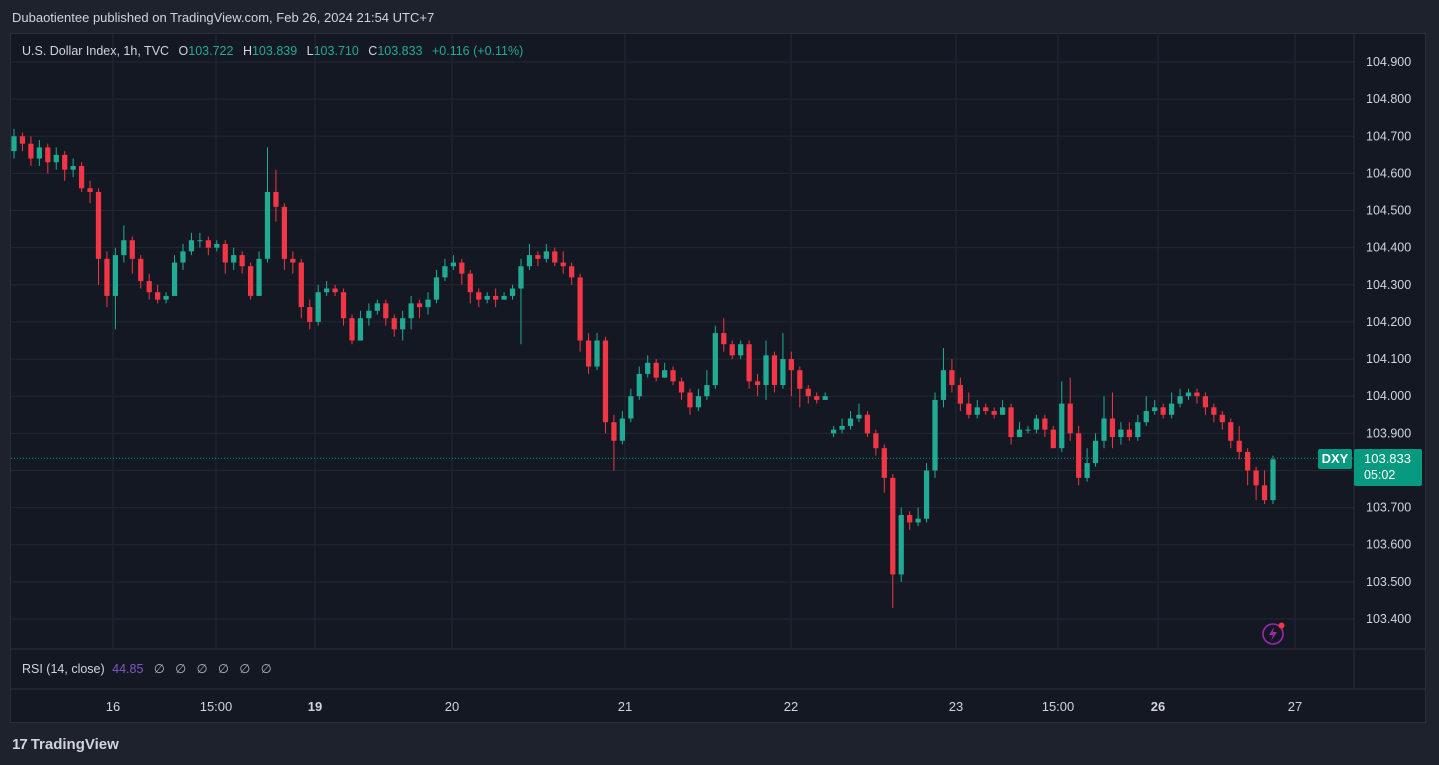 The image size is (1439, 765). Describe the element at coordinates (1295, 706) in the screenshot. I see `x-tick-label: 27` at that location.